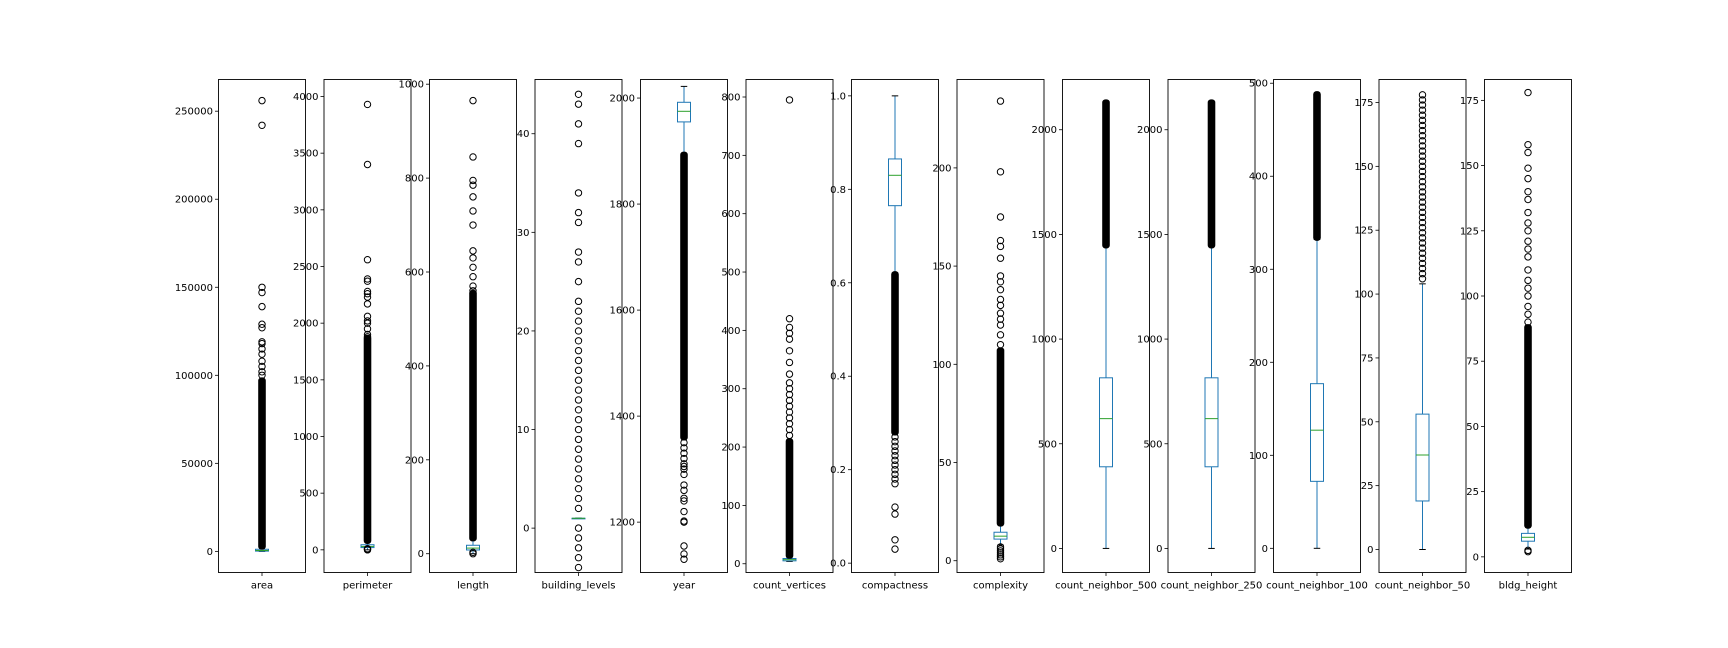 This screenshot has width=1728, height=648. I want to click on y-tick-label: 600, so click(730, 214).